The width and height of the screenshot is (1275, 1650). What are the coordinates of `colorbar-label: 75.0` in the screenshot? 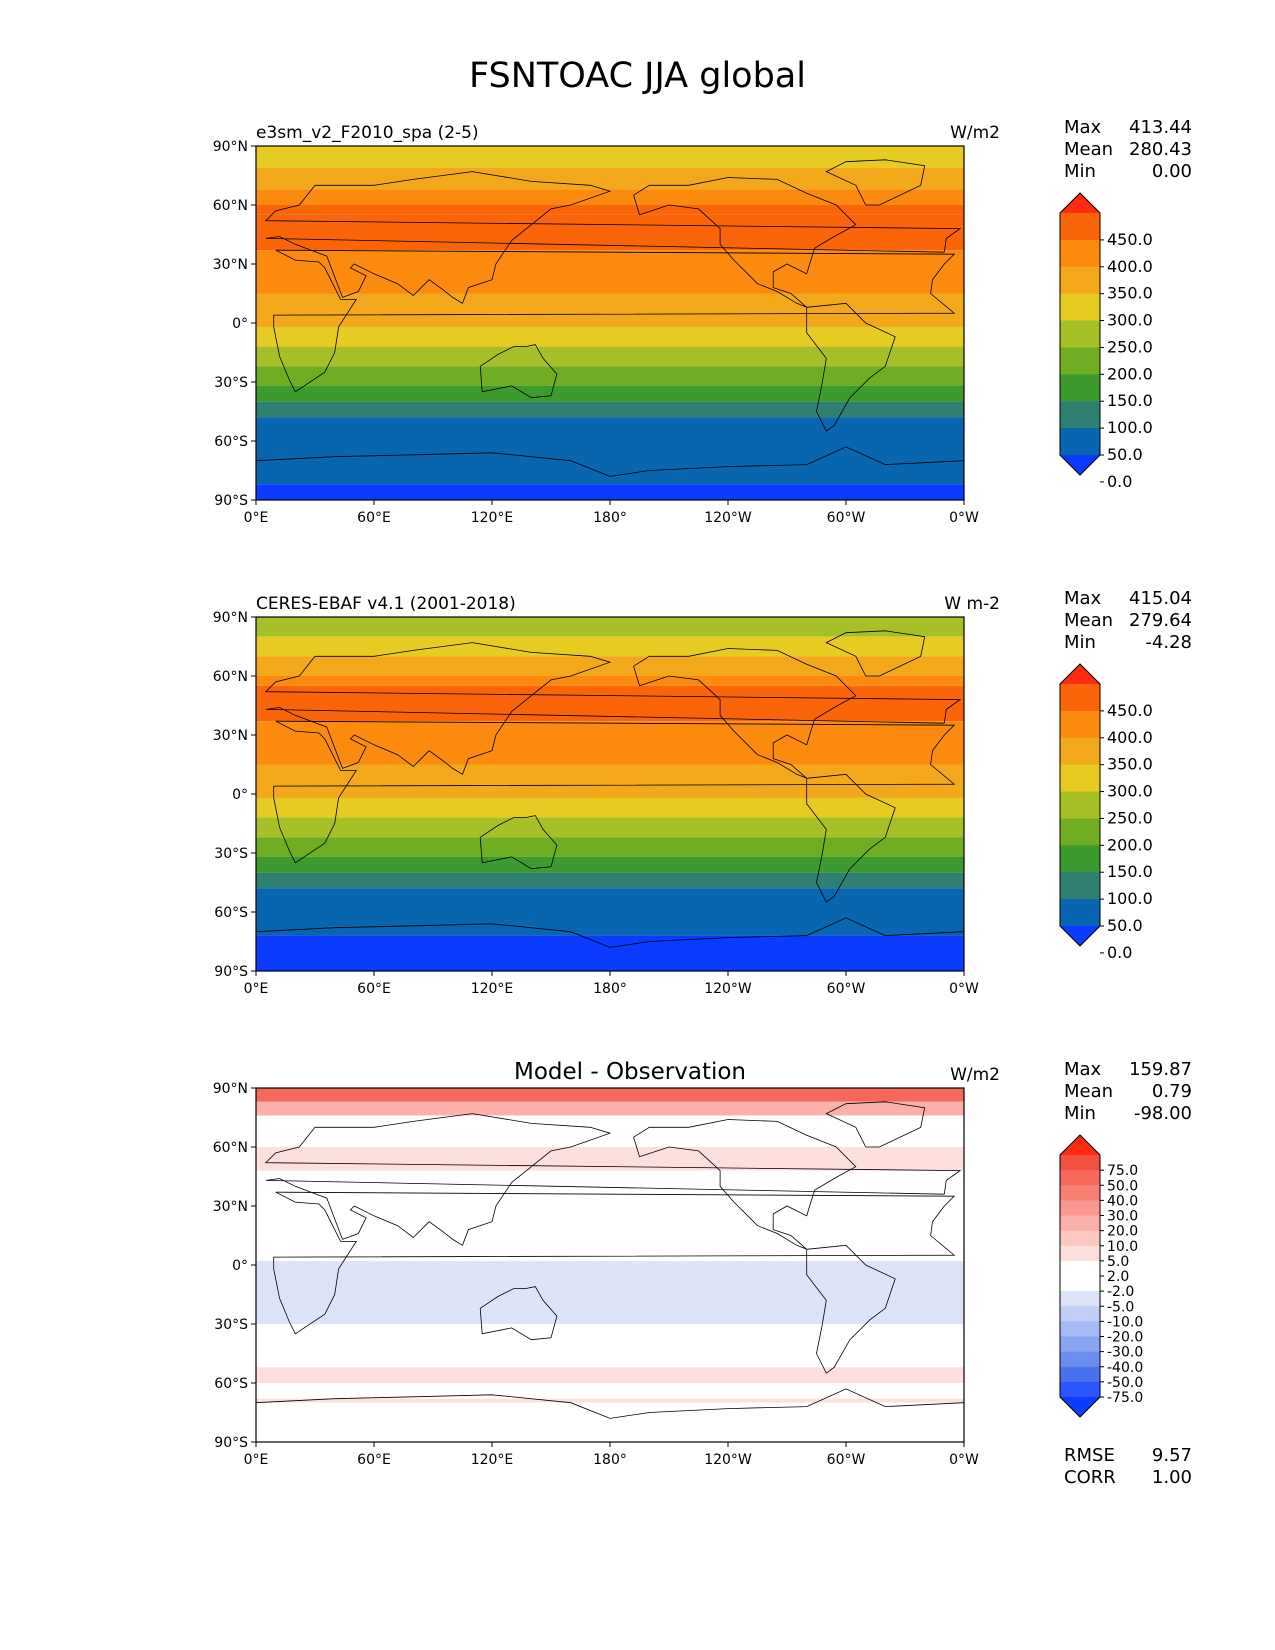 It's located at (1122, 1171).